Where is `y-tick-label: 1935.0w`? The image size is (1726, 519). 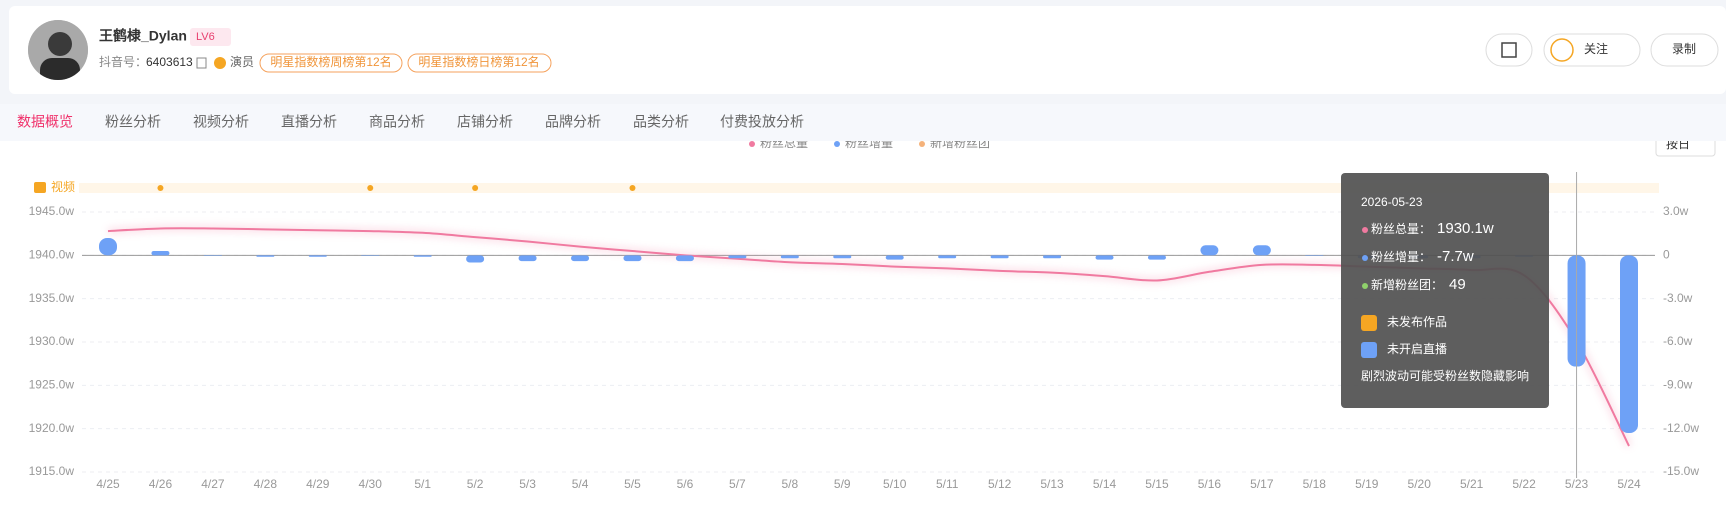
y-tick-label: 1935.0w is located at coordinates (52, 298).